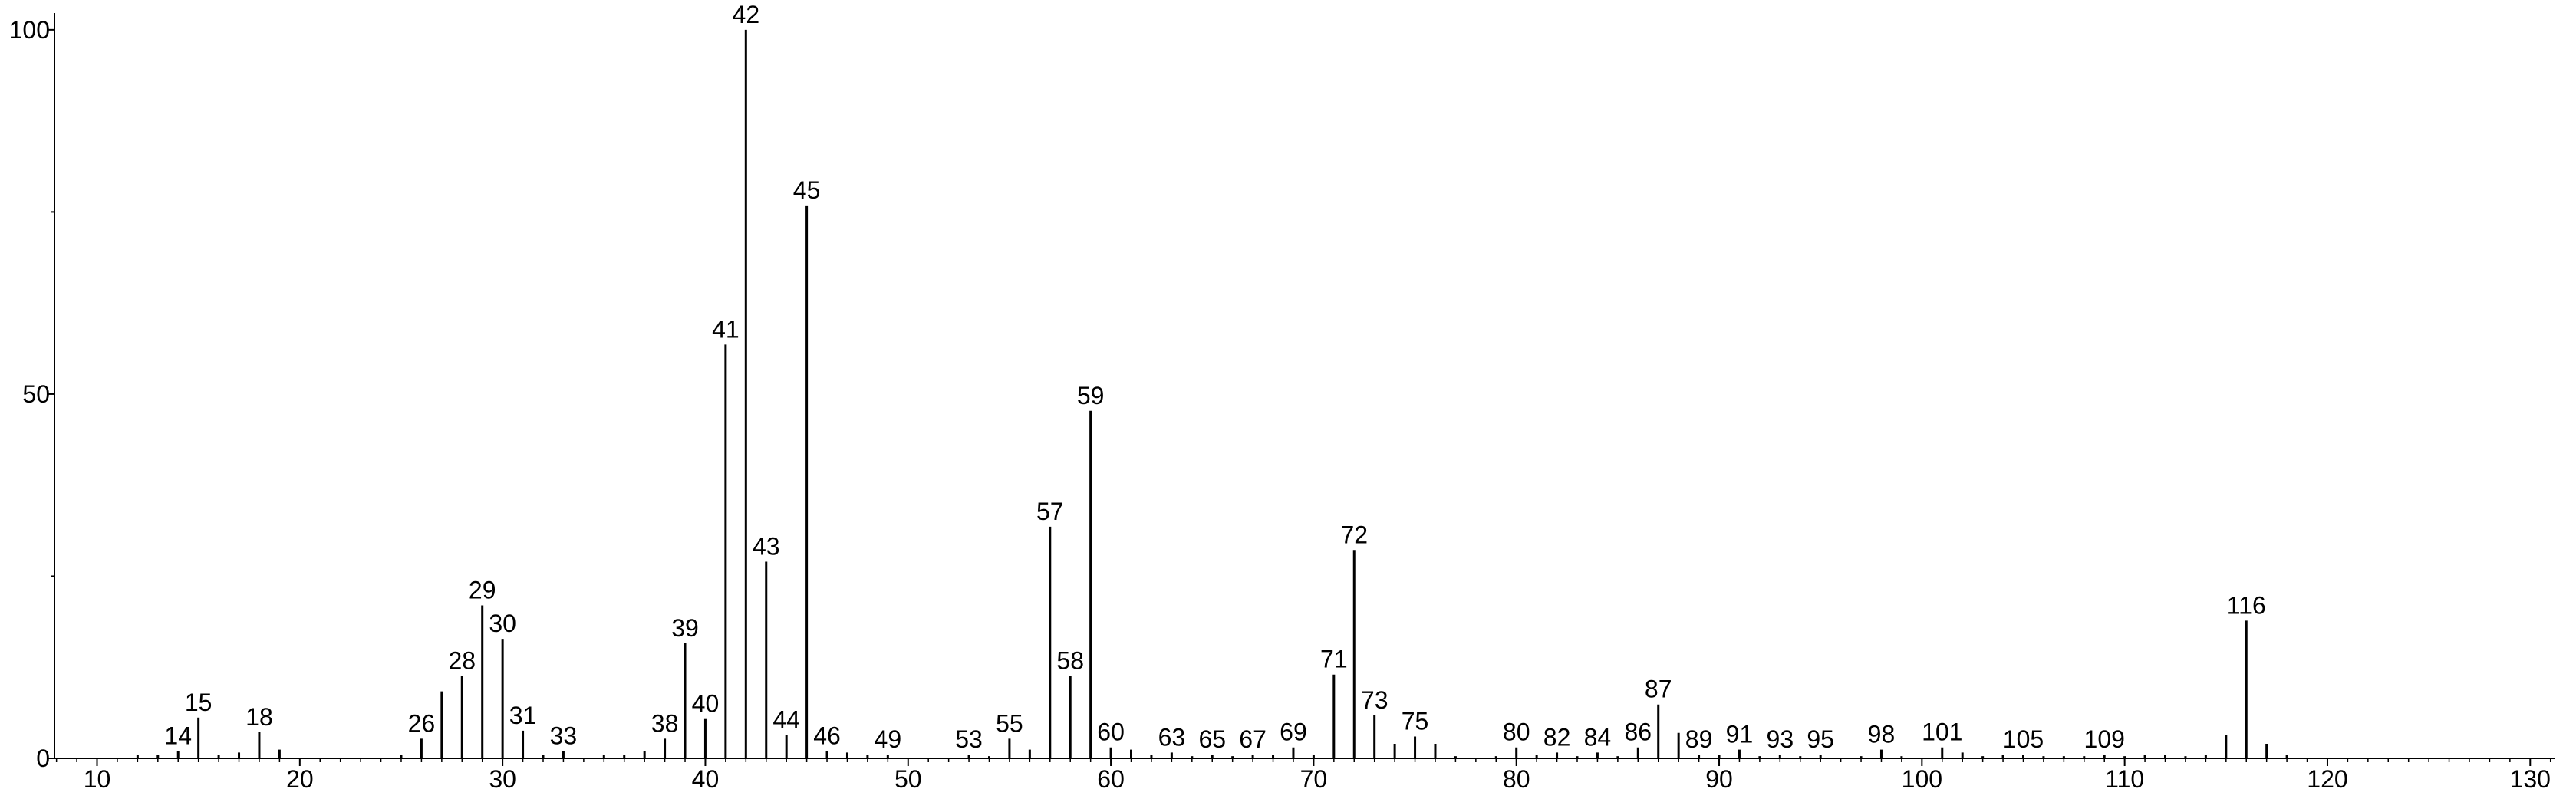 This screenshot has height=799, width=2576. I want to click on peak-label: 87, so click(1658, 689).